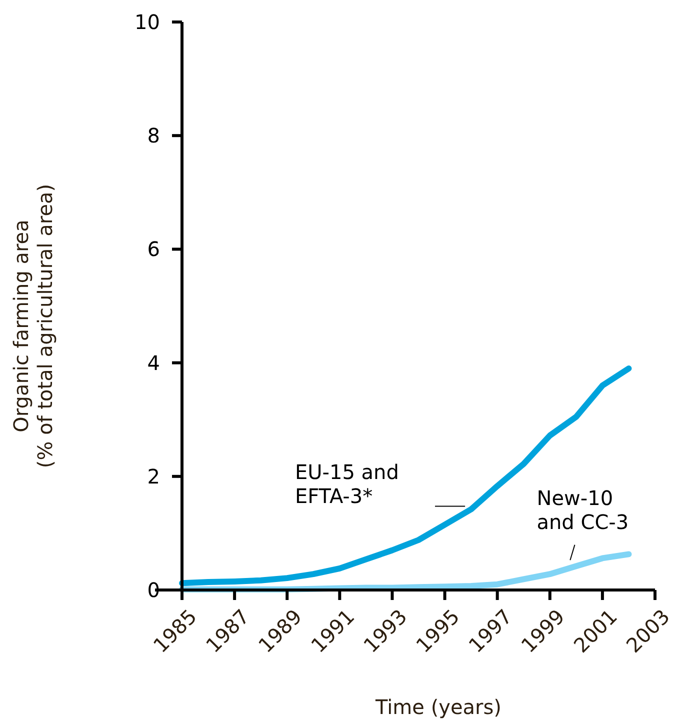 Image resolution: width=688 pixels, height=722 pixels. What do you see at coordinates (147, 22) in the screenshot?
I see `y-tick-label: 10` at bounding box center [147, 22].